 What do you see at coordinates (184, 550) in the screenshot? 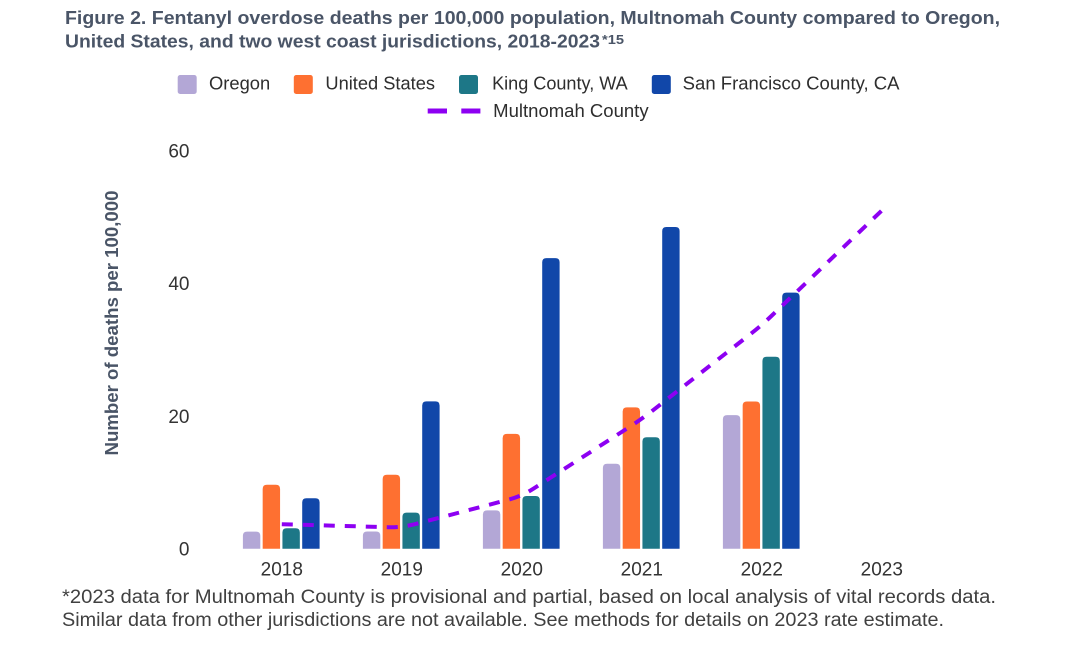
I see `svg-text: 0` at bounding box center [184, 550].